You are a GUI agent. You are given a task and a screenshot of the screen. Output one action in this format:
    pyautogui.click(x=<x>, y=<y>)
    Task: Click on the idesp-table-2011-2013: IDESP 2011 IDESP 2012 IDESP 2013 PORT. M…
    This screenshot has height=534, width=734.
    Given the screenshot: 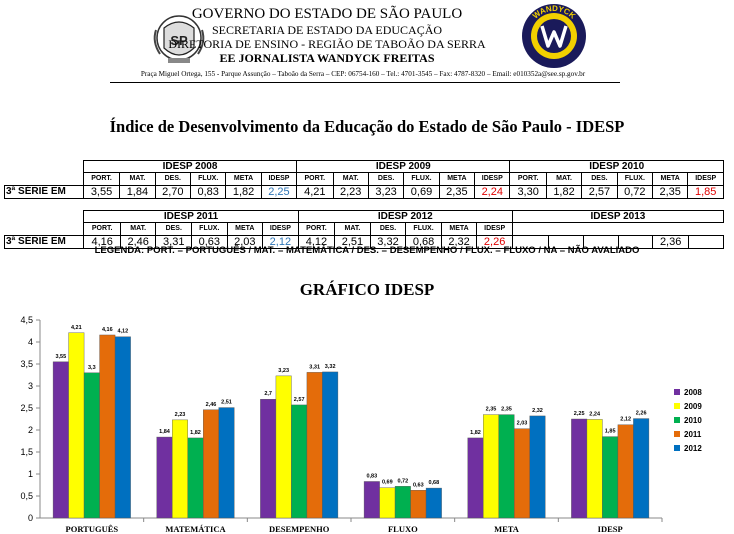 What is the action you would take?
    pyautogui.click(x=364, y=229)
    